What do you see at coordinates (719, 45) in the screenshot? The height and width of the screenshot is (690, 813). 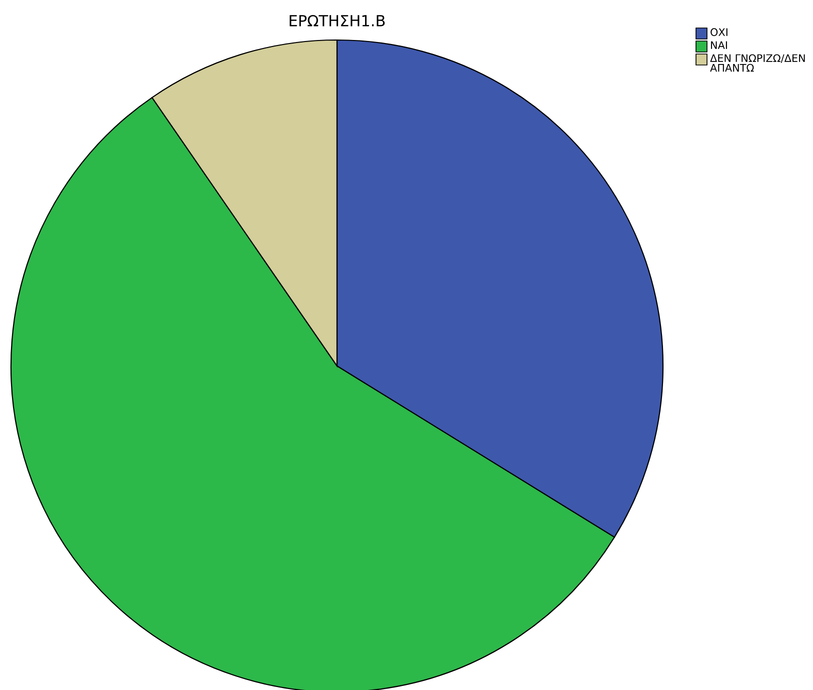 I see `legend-label: ΝΑΙ` at bounding box center [719, 45].